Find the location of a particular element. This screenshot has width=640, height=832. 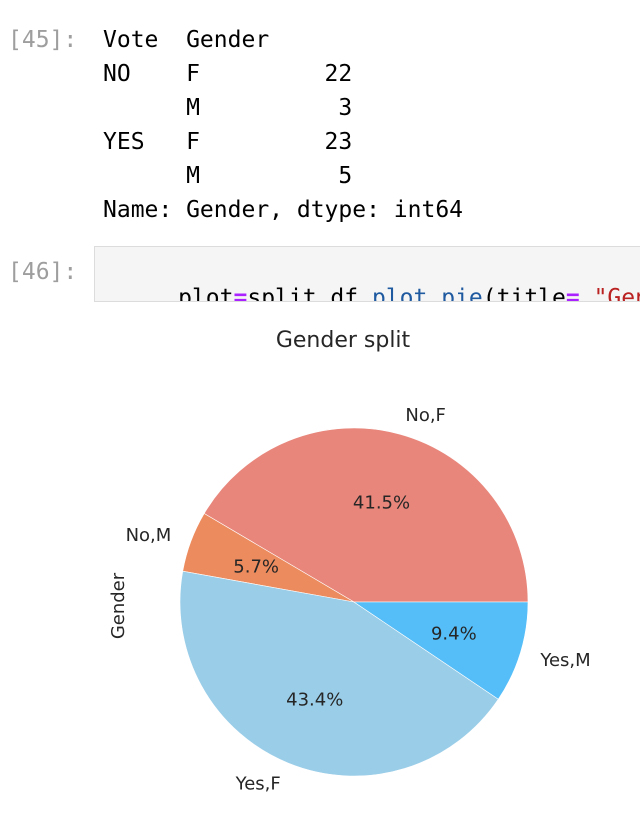

chart-title: Gender split is located at coordinates (343, 340).